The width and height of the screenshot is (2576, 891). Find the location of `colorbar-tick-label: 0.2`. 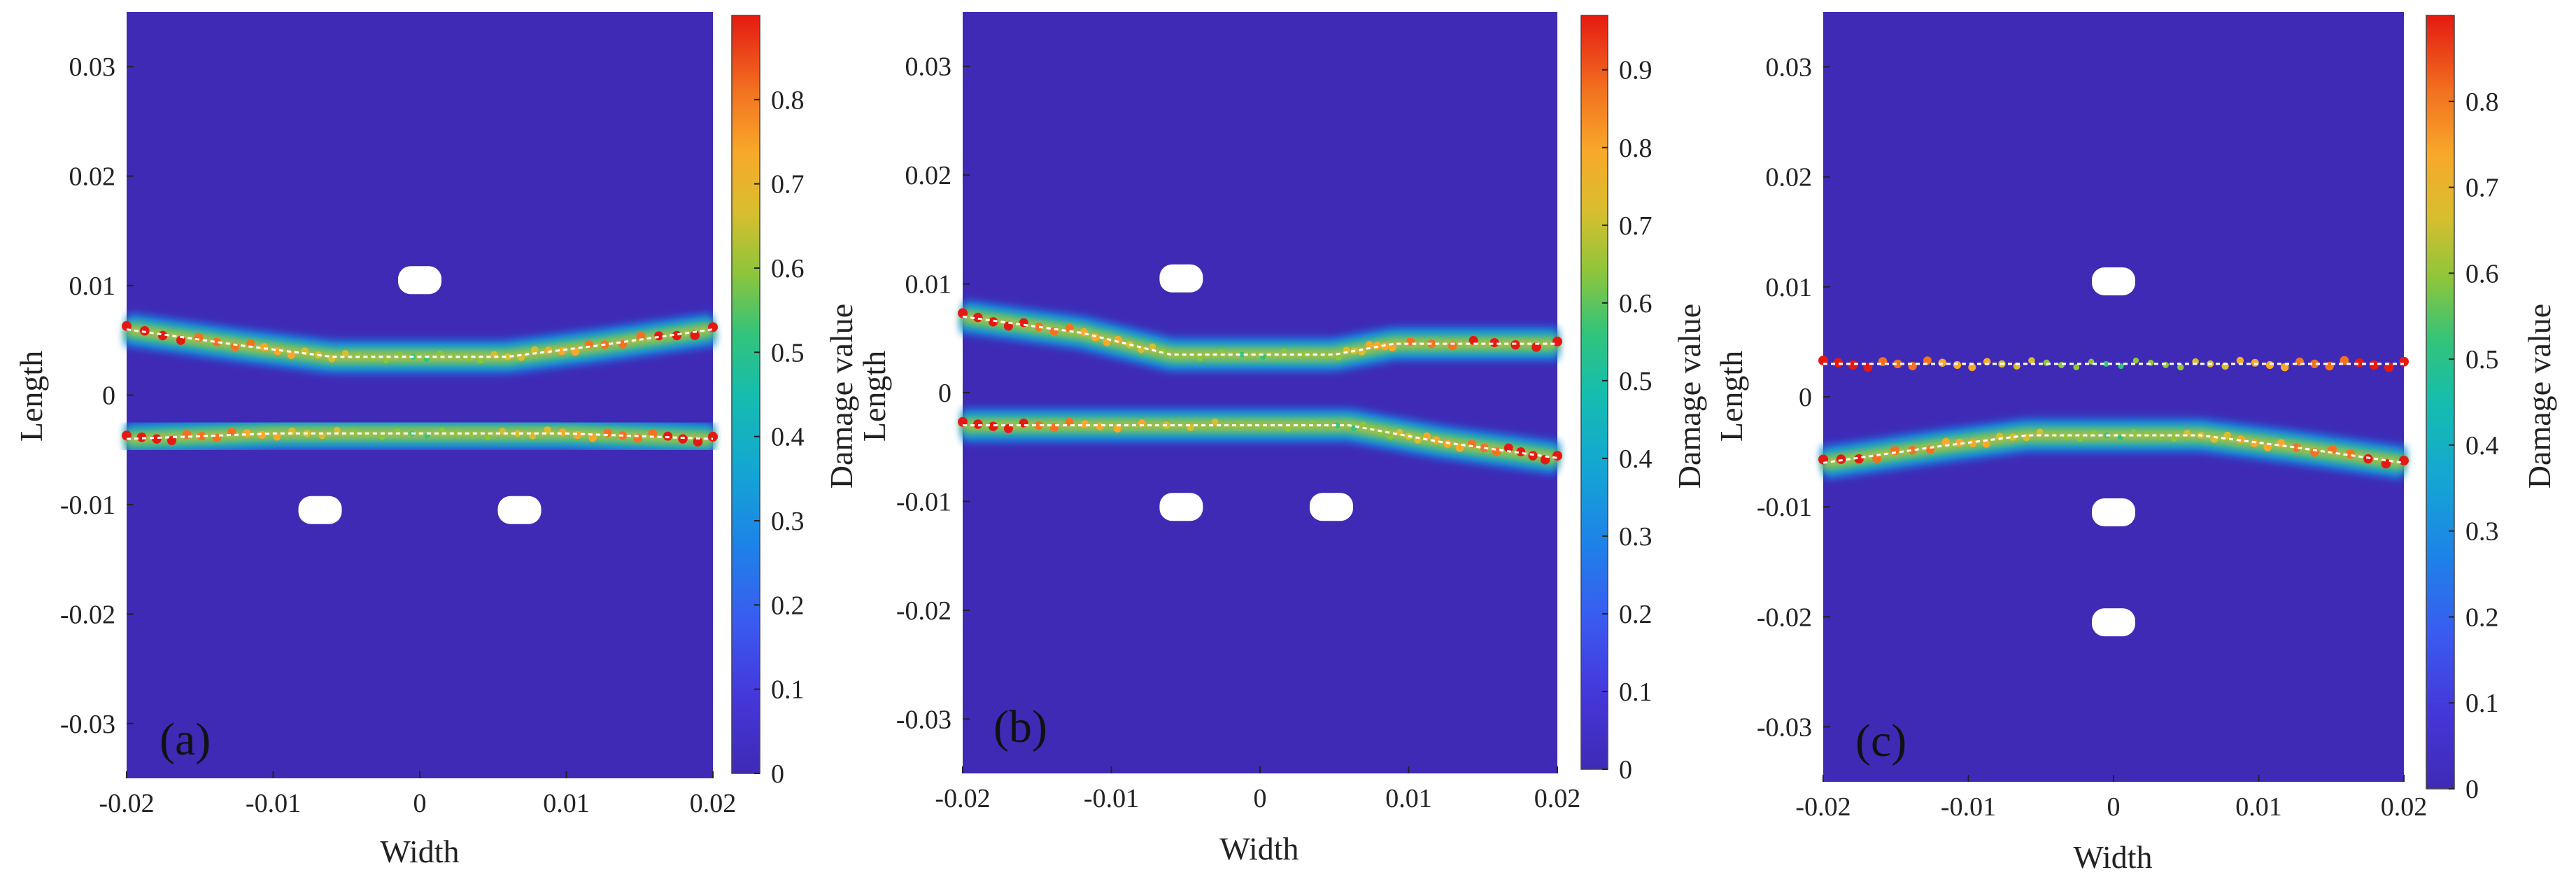

colorbar-tick-label: 0.2 is located at coordinates (1636, 614).